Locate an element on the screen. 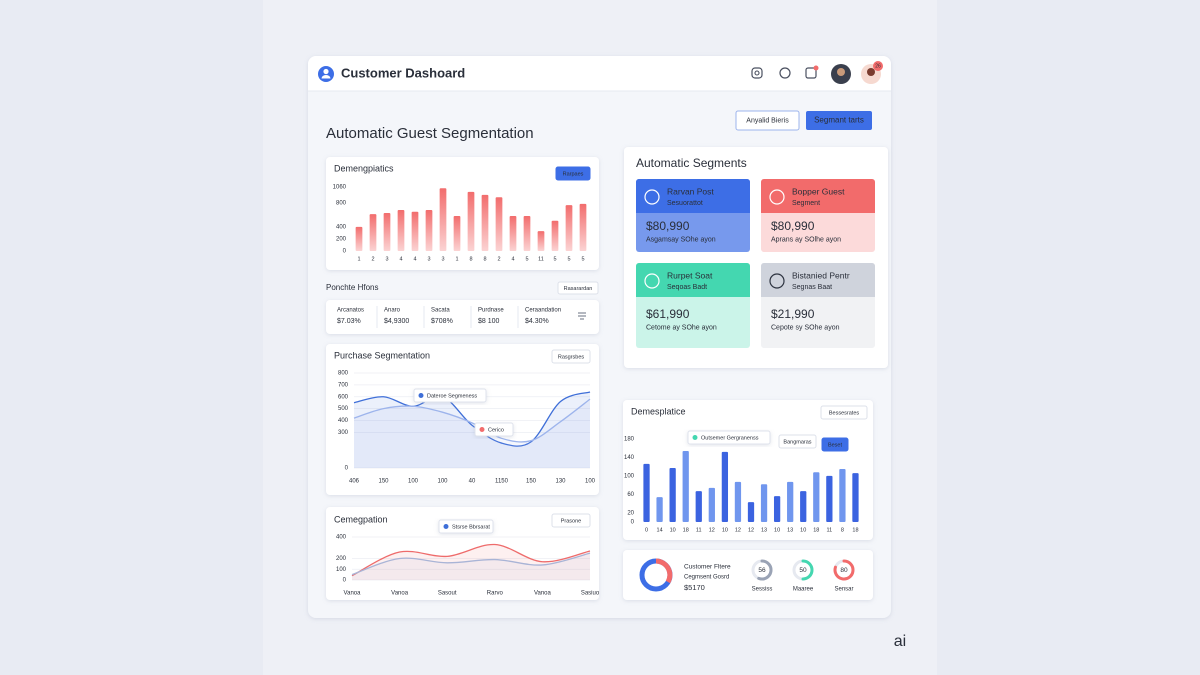 The image size is (1200, 675). panel-title: Automatic Segments is located at coordinates (691, 163).